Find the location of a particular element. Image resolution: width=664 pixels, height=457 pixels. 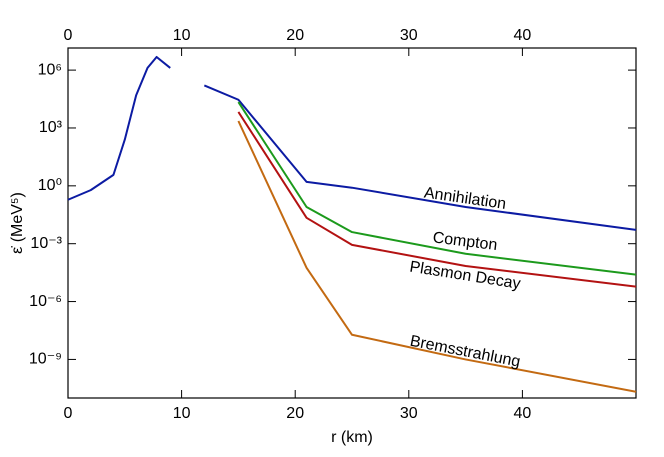

x-tick-label: 0 is located at coordinates (68, 413).